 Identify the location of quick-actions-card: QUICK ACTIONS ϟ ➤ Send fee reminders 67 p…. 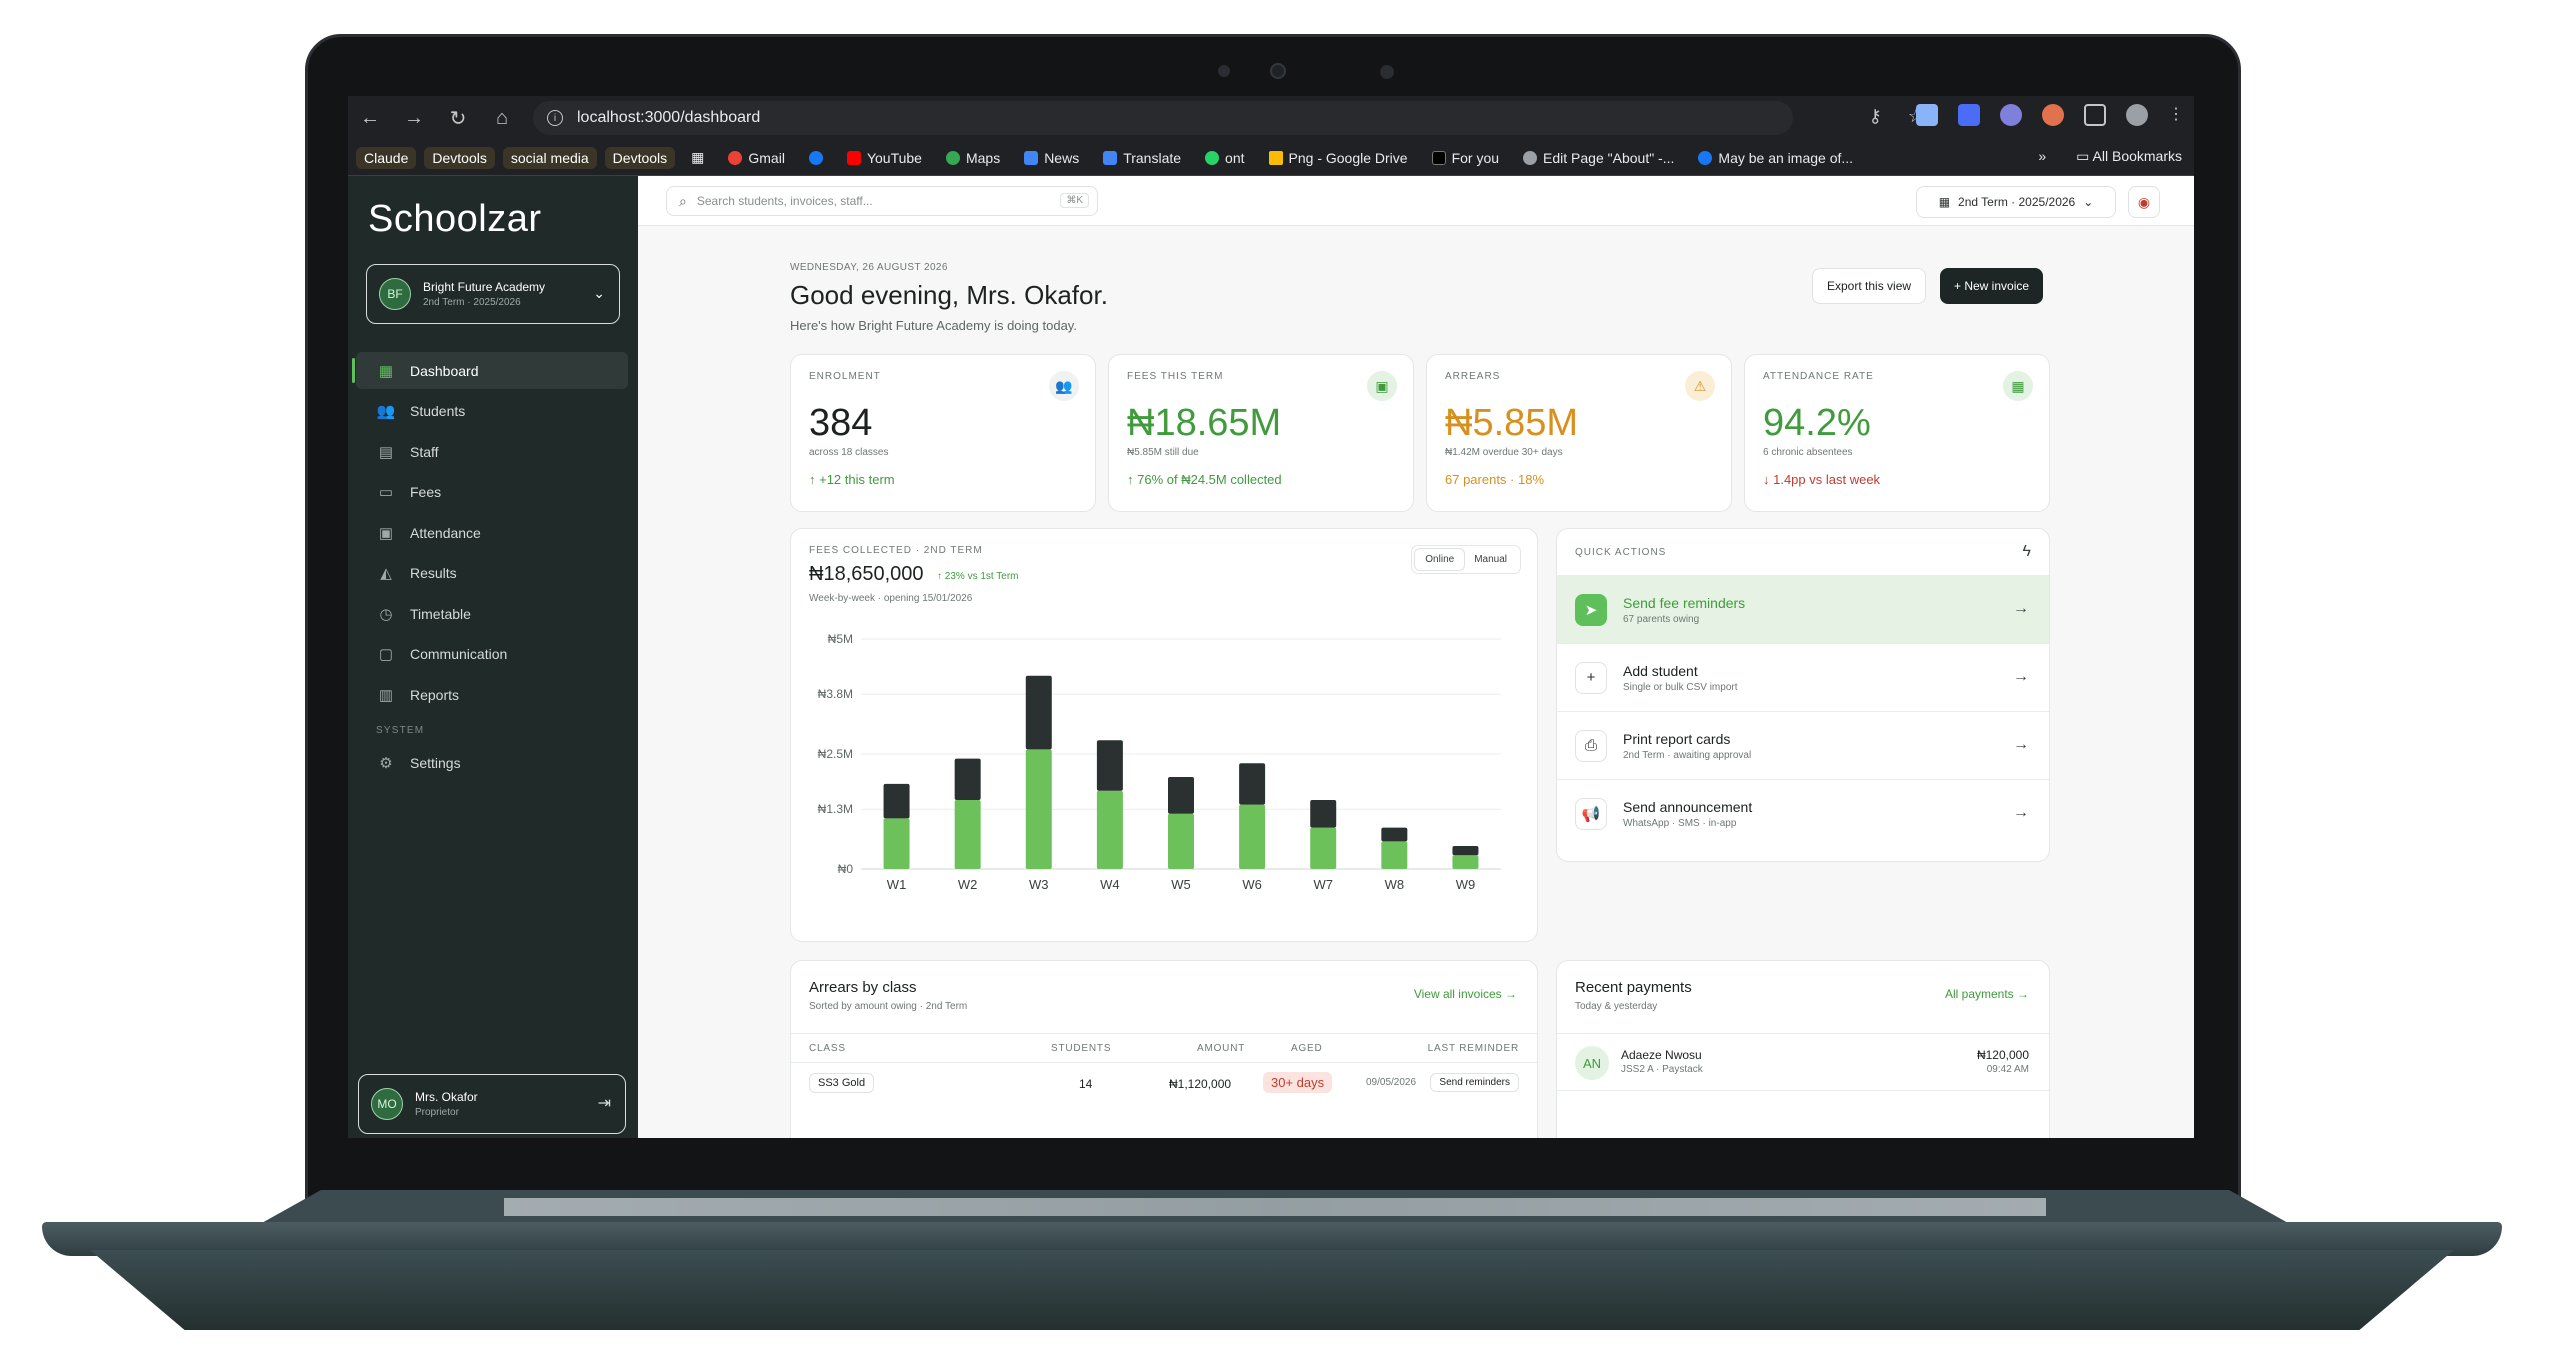
(1803, 695).